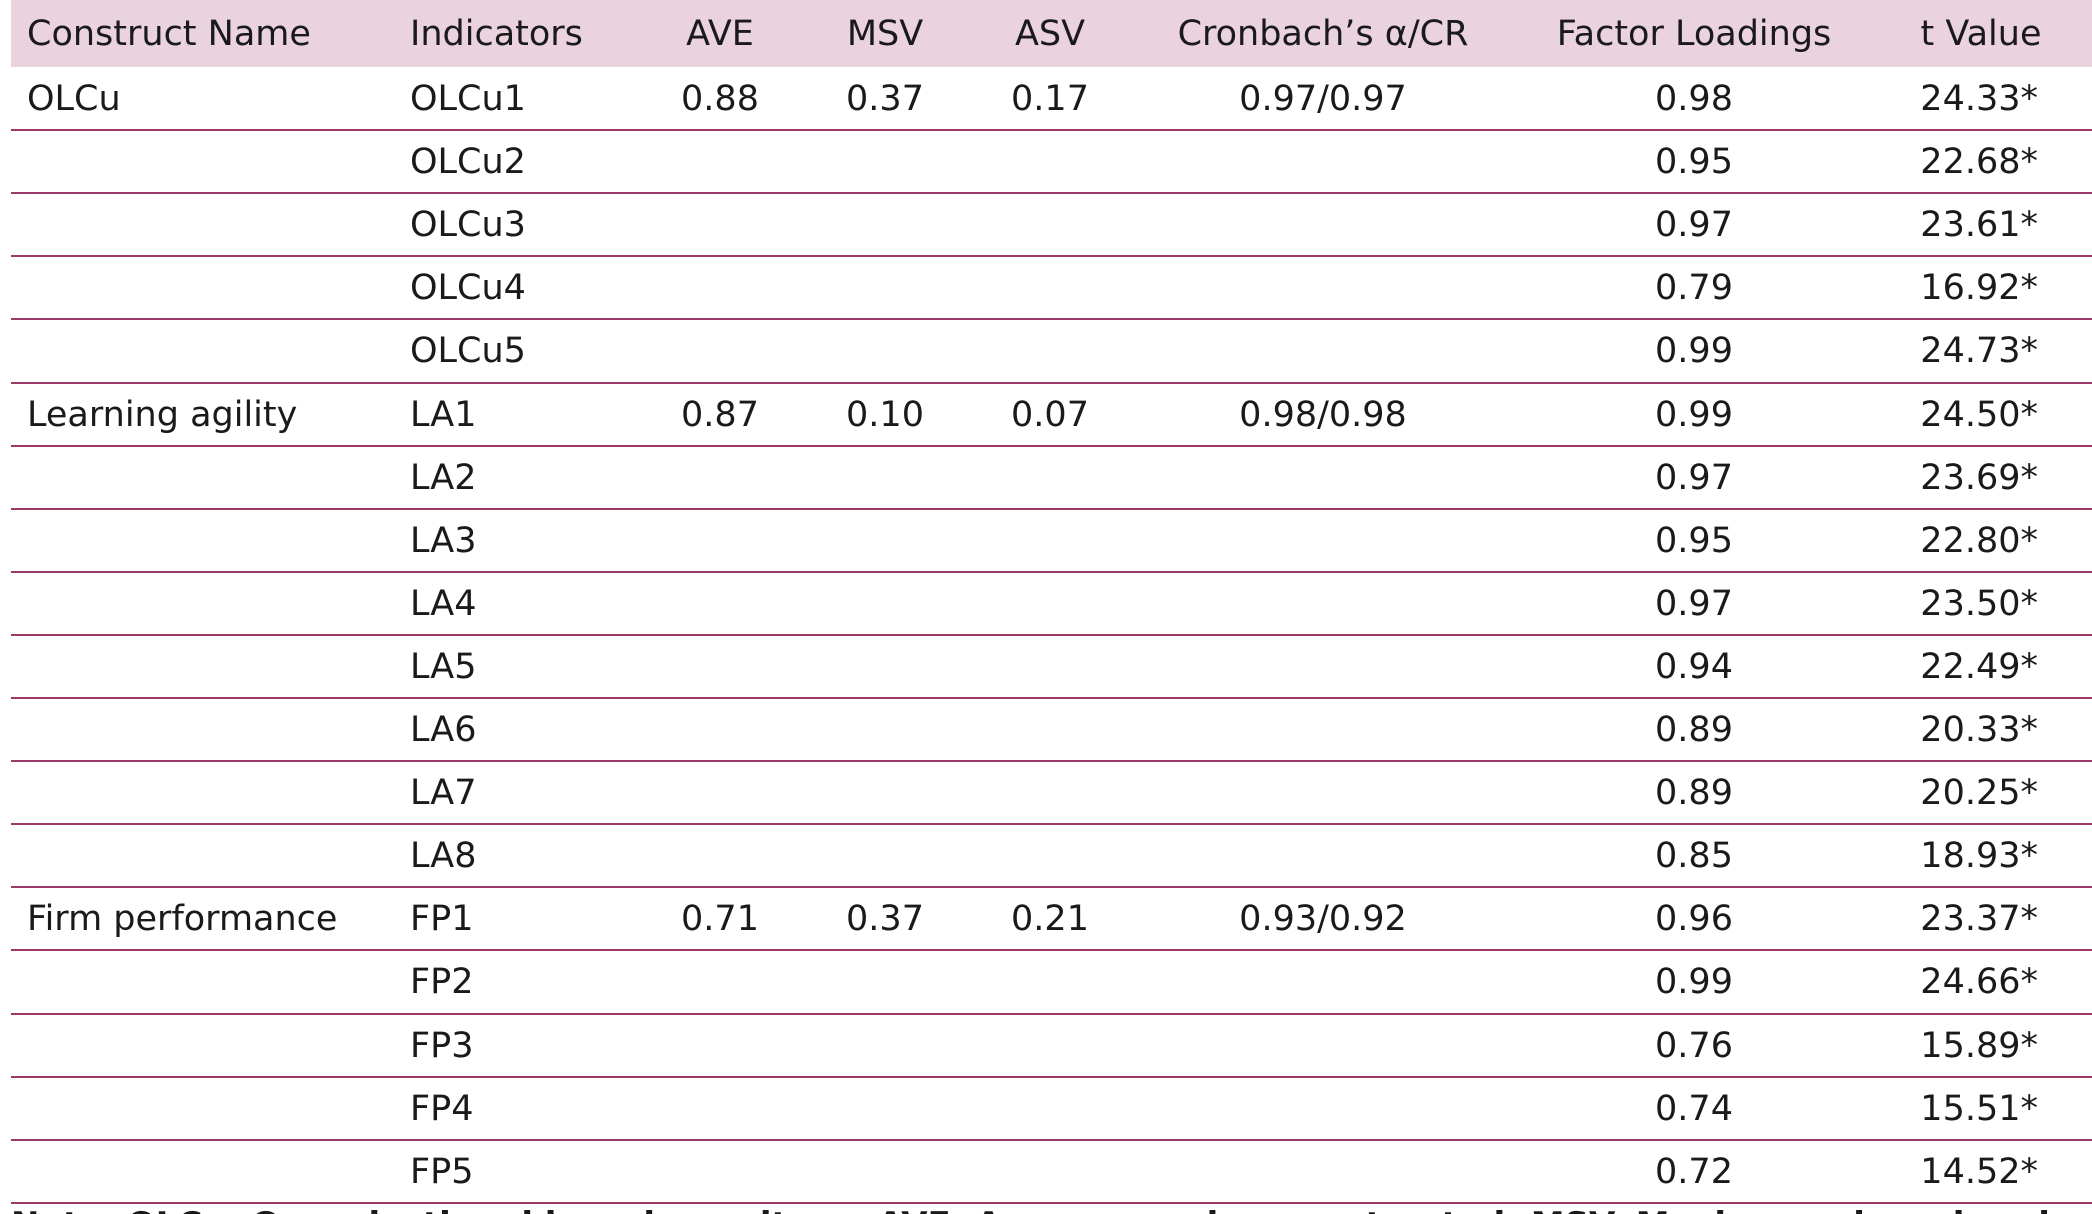  I want to click on table-cell: 0.96, so click(1694, 919).